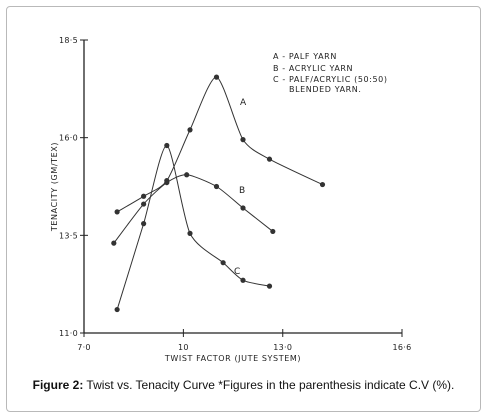  Describe the element at coordinates (68, 235) in the screenshot. I see `y-tick-label: 13·5` at that location.